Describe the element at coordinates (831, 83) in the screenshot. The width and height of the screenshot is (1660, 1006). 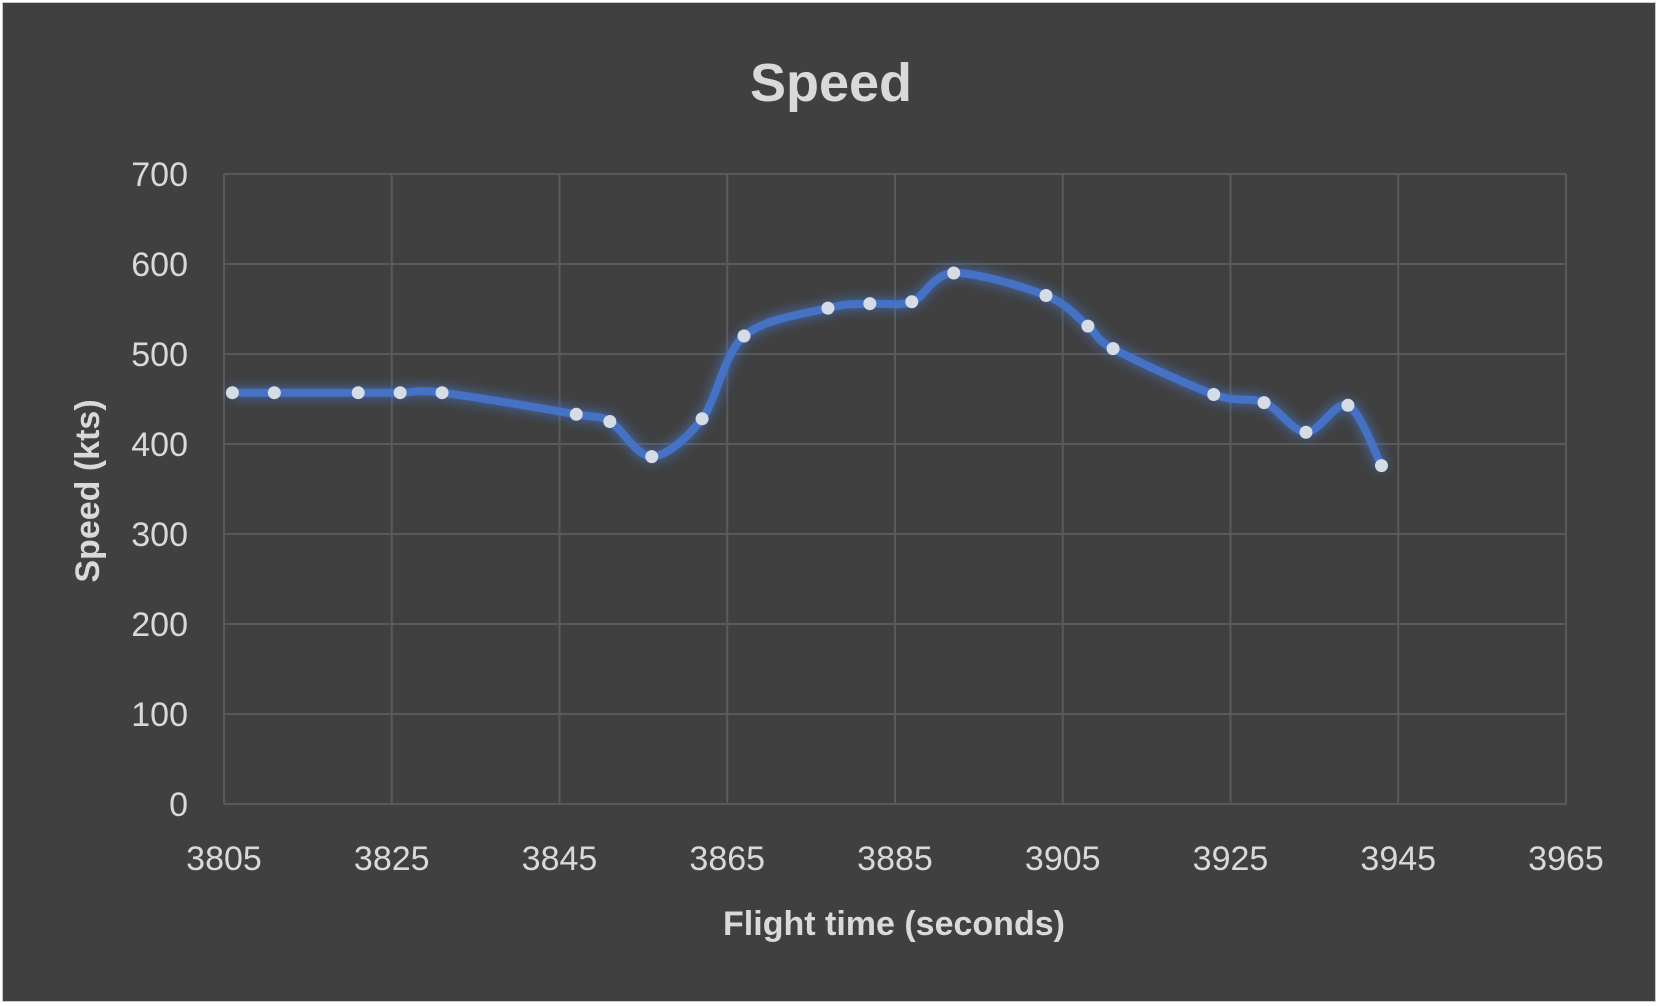
I see `chart-title: Speed` at that location.